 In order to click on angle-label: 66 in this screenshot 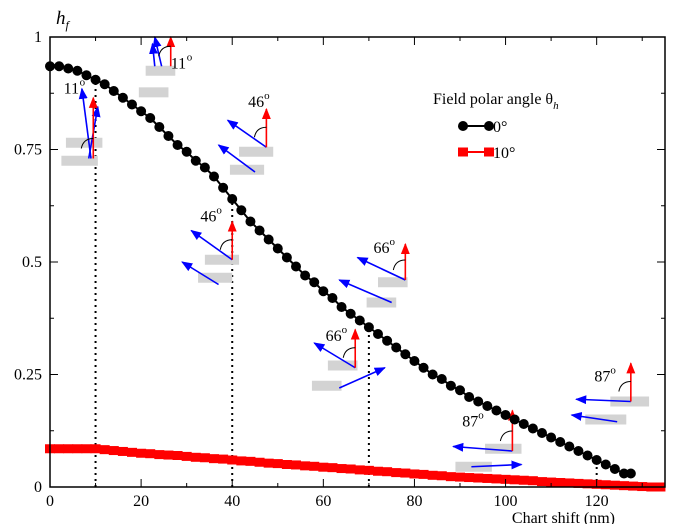, I will do `click(334, 336)`.